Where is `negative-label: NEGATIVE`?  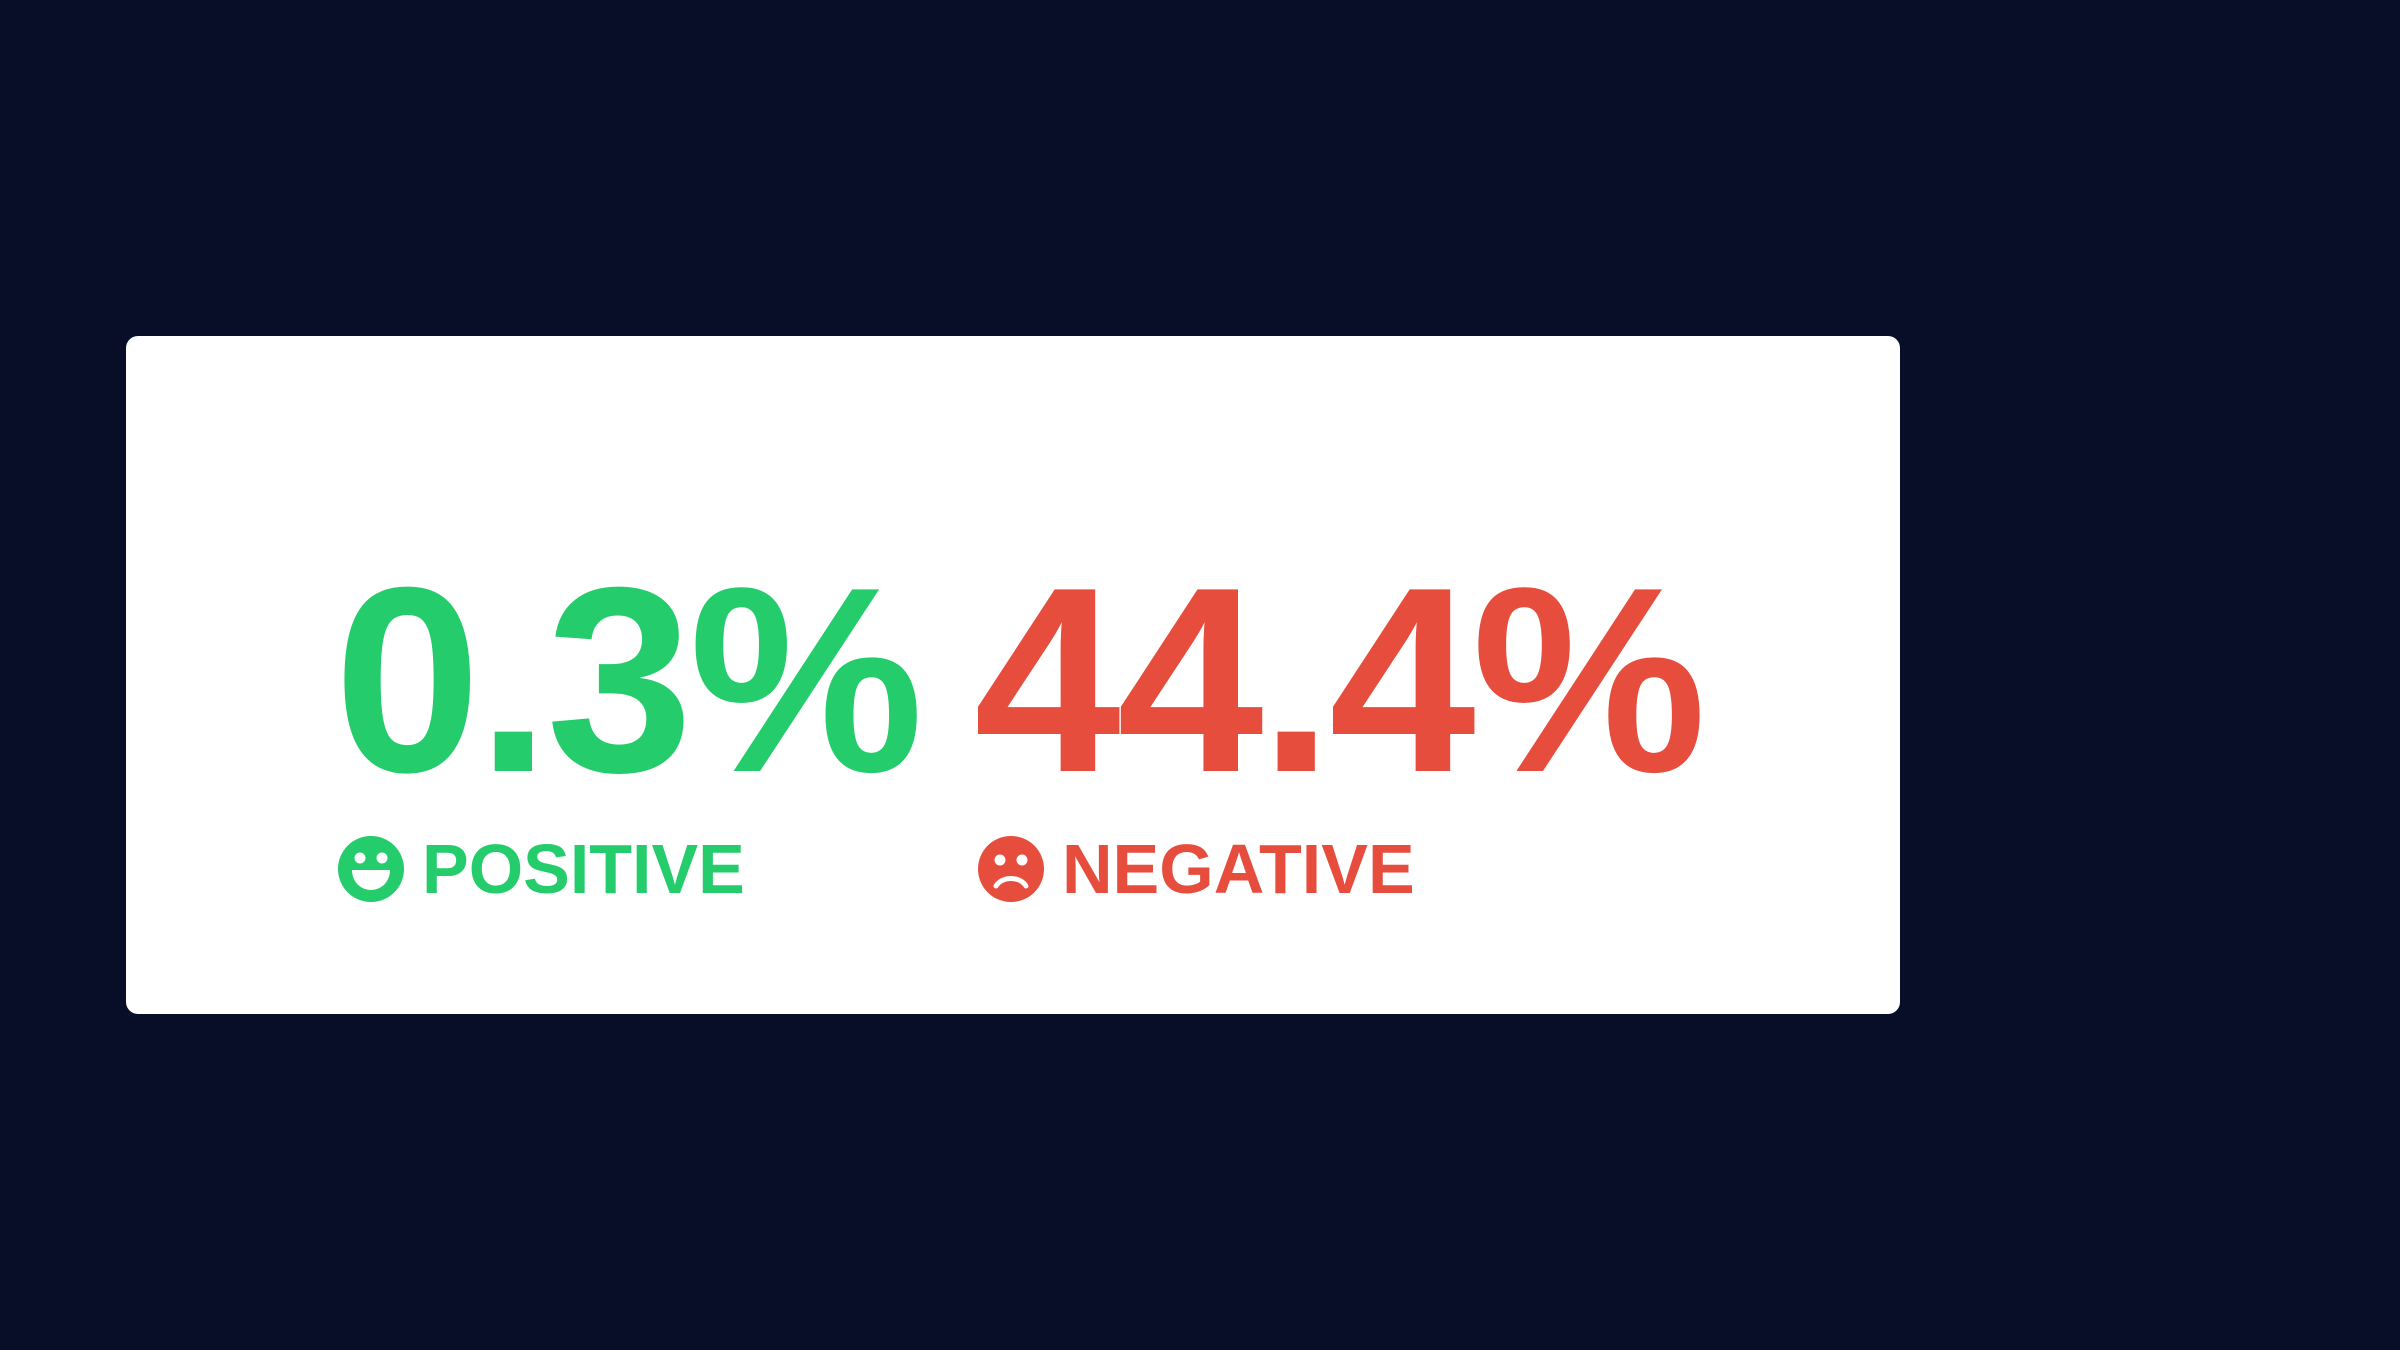
negative-label: NEGATIVE is located at coordinates (1238, 869).